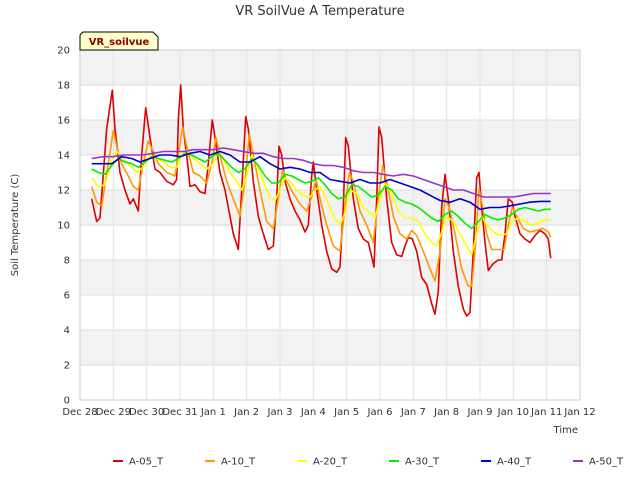 The image size is (640, 480). What do you see at coordinates (480, 412) in the screenshot?
I see `x-tick-label: Jan 9` at bounding box center [480, 412].